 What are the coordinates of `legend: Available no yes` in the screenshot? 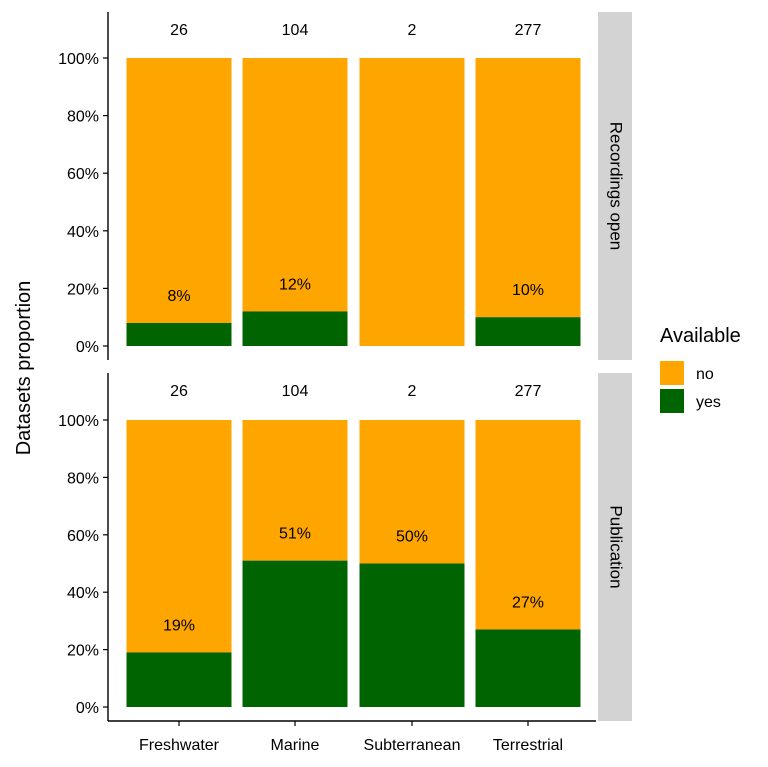 It's located at (700, 369).